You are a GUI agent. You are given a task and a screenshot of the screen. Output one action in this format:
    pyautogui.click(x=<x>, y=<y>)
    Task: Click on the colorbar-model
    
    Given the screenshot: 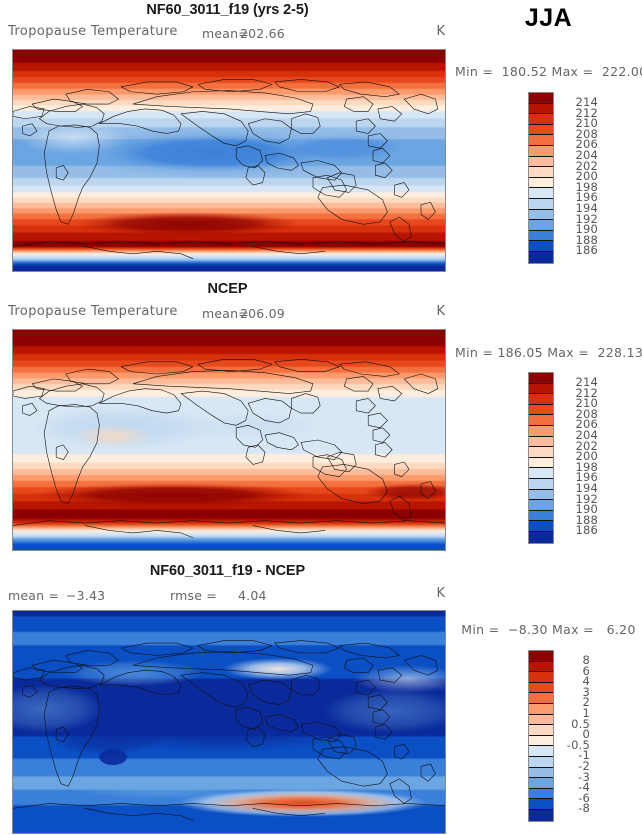 What is the action you would take?
    pyautogui.click(x=541, y=178)
    